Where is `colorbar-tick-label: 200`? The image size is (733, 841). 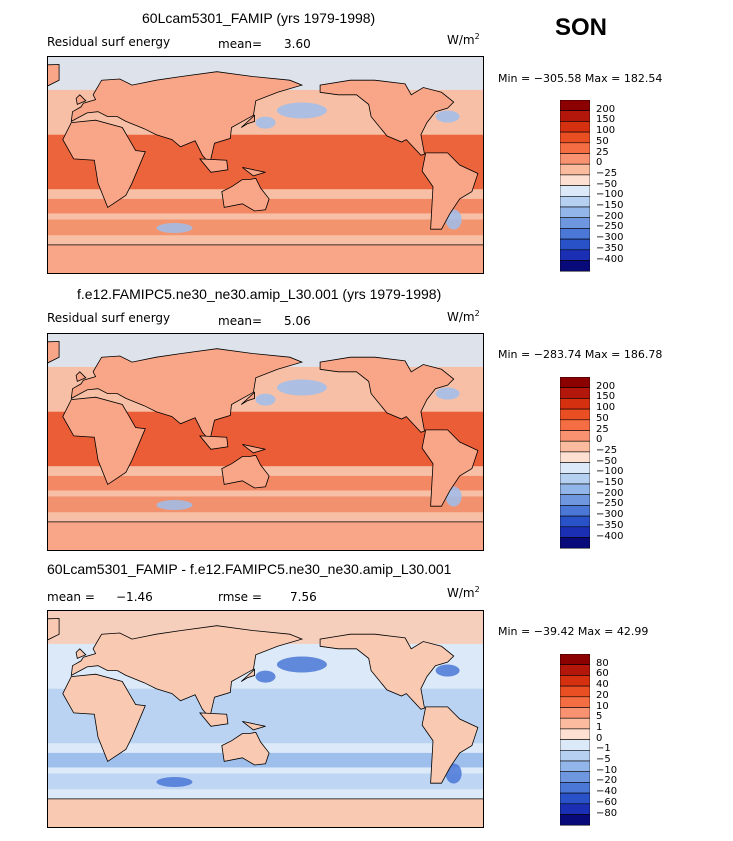 colorbar-tick-label: 200 is located at coordinates (606, 386).